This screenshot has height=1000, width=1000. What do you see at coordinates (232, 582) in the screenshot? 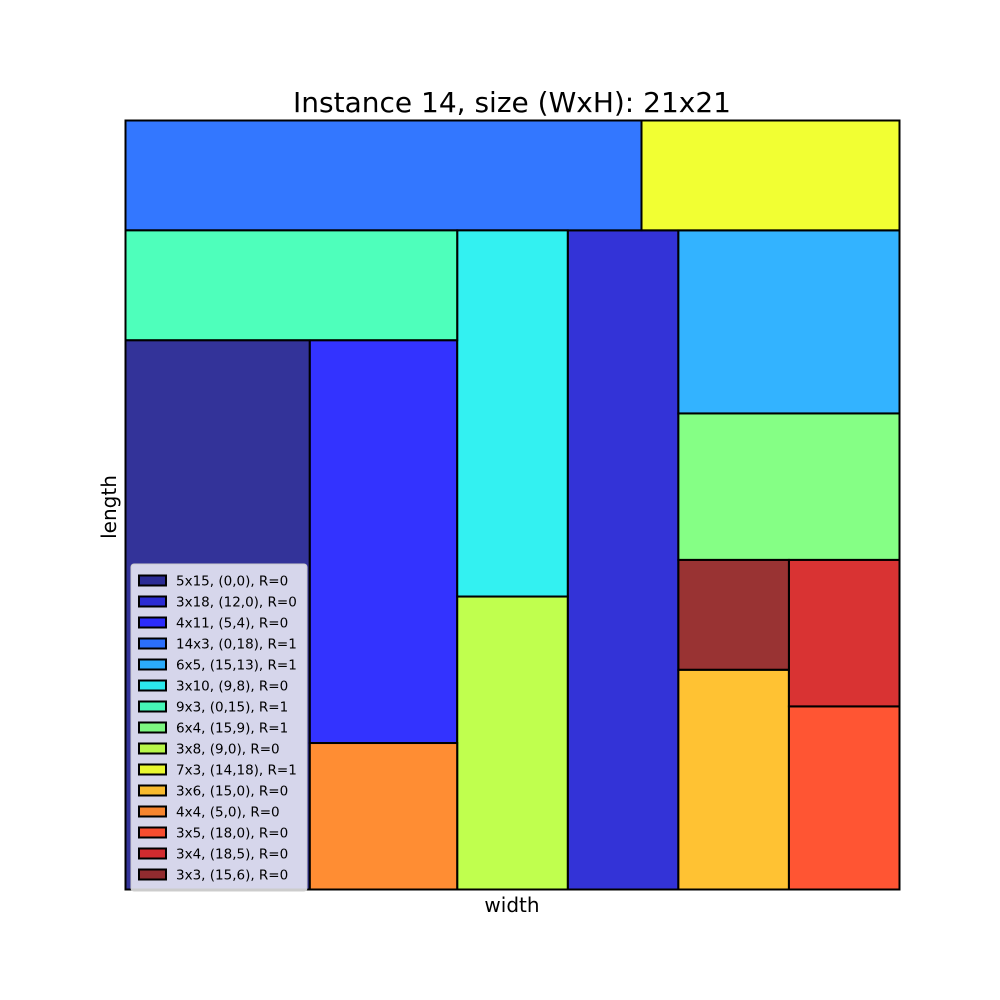
I see `legend-entry-0: 5x15, (0,0), R=0` at bounding box center [232, 582].